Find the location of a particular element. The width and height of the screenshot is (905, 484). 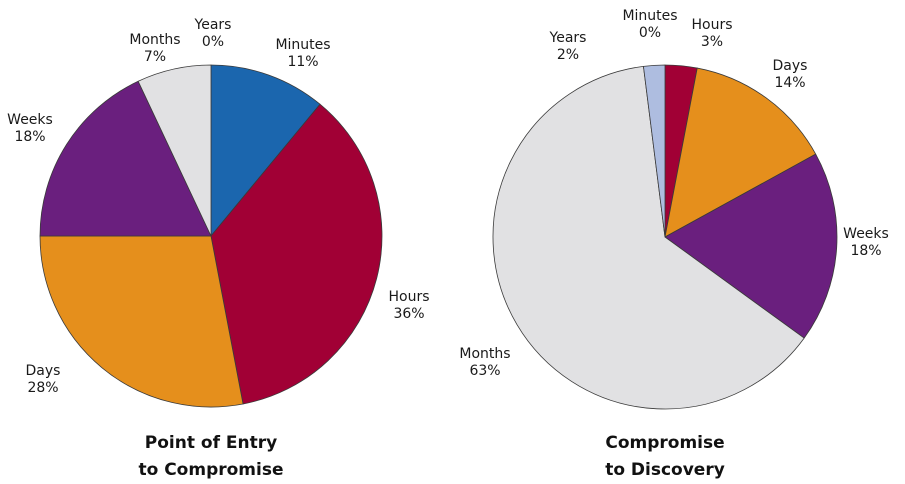

slice-label-minutes: Minutes 11% is located at coordinates (302, 53).